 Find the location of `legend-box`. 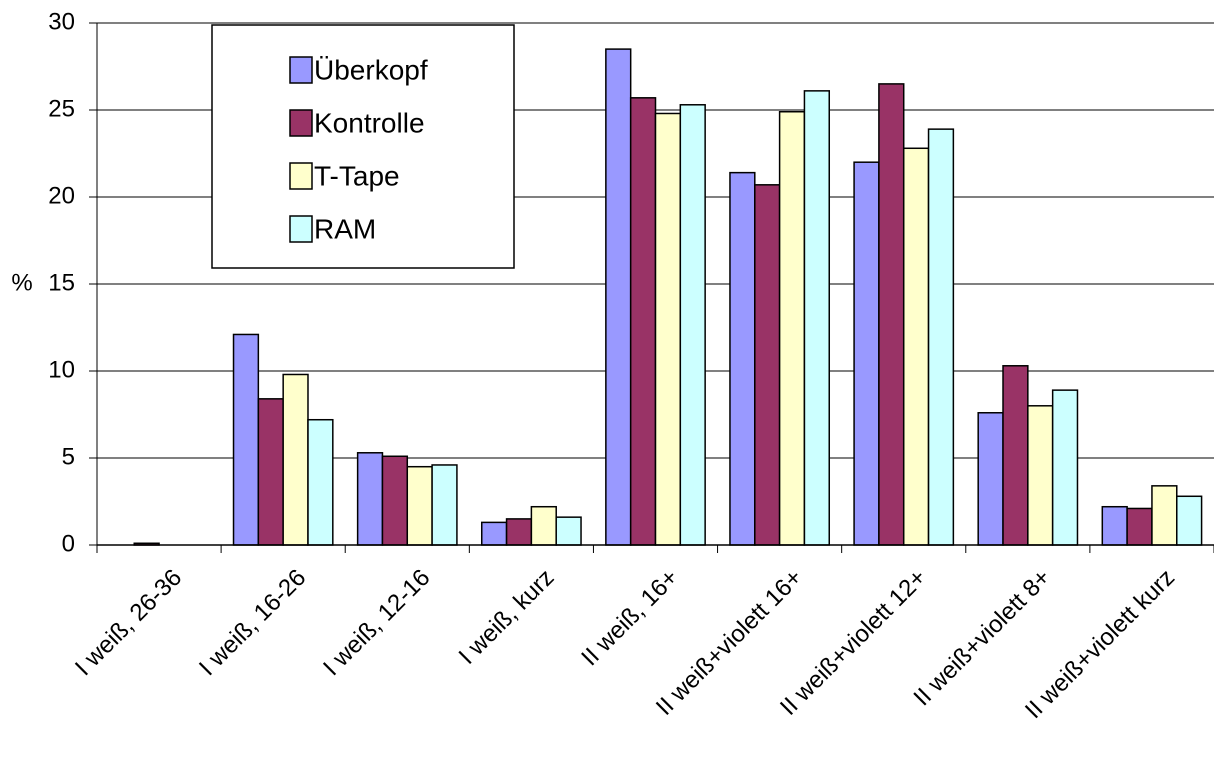

legend-box is located at coordinates (363, 146).